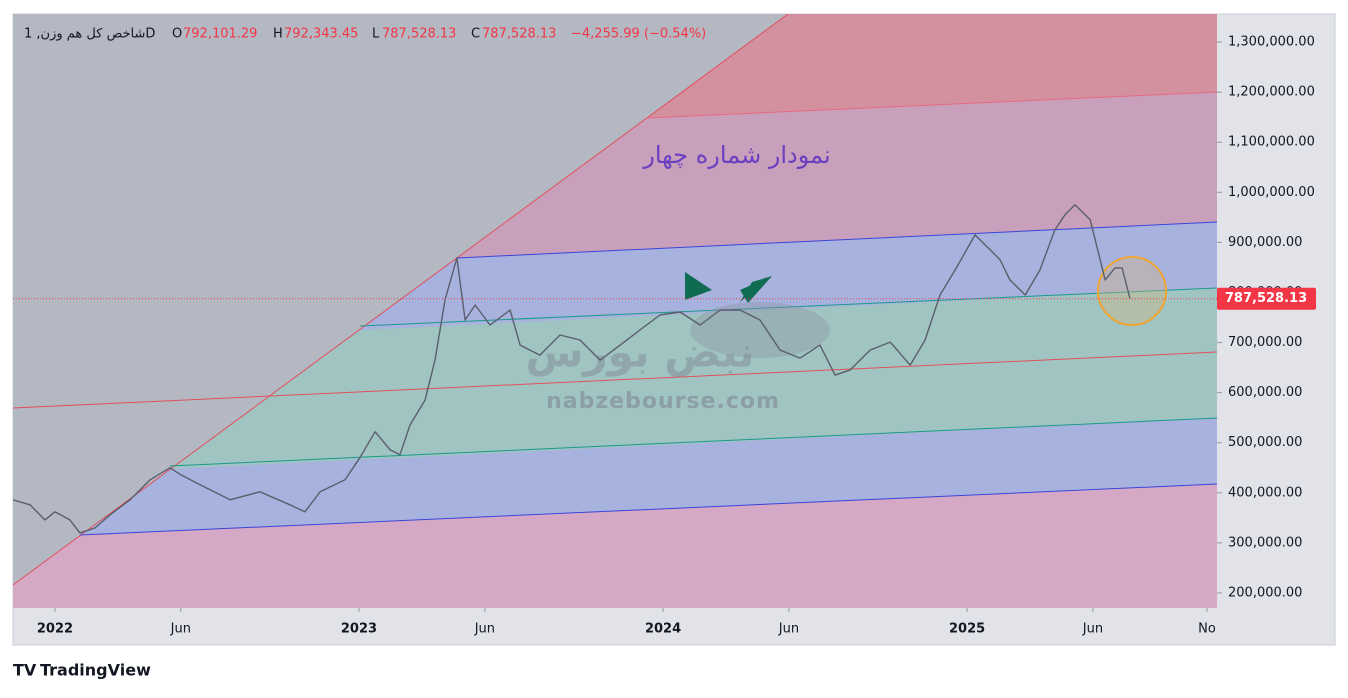 The image size is (1348, 698). Describe the element at coordinates (55, 629) in the screenshot. I see `x-tick-label: 2022` at that location.